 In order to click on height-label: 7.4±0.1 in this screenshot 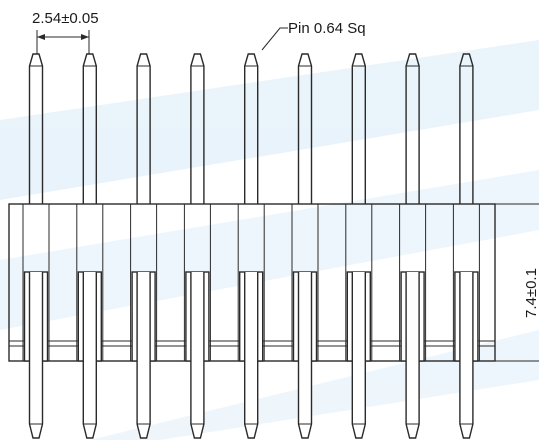, I will do `click(531, 293)`.